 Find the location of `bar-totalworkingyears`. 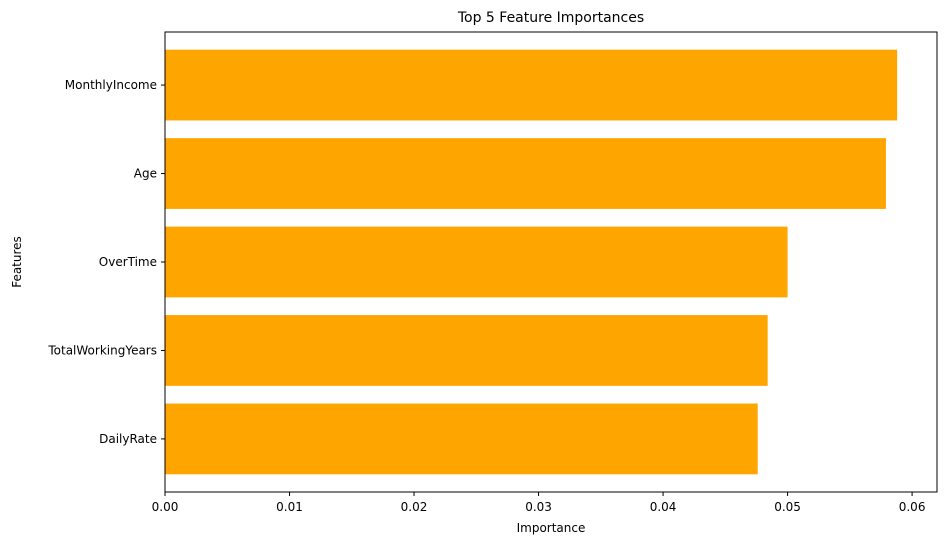

bar-totalworkingyears is located at coordinates (466, 350).